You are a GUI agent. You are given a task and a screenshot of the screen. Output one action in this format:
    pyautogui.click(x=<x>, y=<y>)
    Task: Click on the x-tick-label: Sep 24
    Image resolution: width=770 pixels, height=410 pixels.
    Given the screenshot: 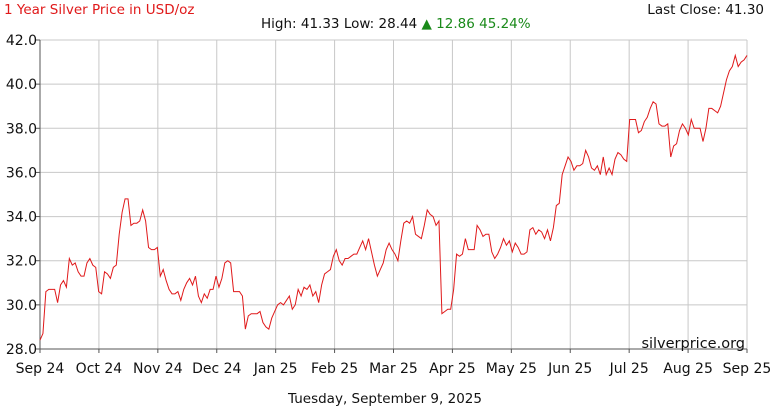 What is the action you would take?
    pyautogui.click(x=40, y=369)
    